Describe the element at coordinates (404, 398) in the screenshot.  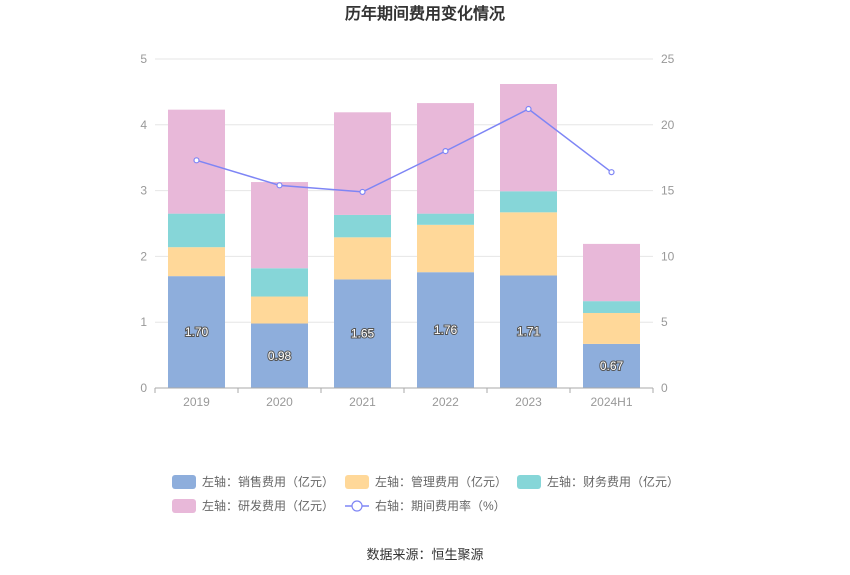
I see `x-axis: 2019 2020 2021 2022 2023 2024H1` at that location.